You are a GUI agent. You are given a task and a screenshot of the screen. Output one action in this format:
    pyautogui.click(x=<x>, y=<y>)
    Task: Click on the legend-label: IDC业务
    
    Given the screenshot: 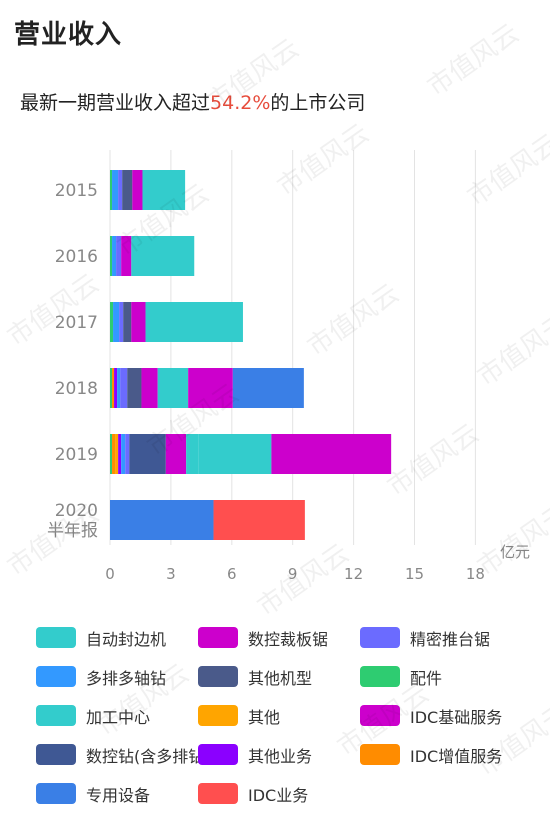 What is the action you would take?
    pyautogui.click(x=278, y=795)
    